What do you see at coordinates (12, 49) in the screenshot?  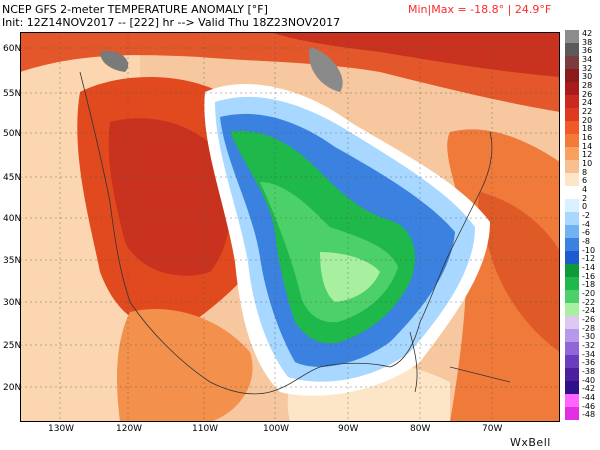 I see `lat-label: 60N` at bounding box center [12, 49].